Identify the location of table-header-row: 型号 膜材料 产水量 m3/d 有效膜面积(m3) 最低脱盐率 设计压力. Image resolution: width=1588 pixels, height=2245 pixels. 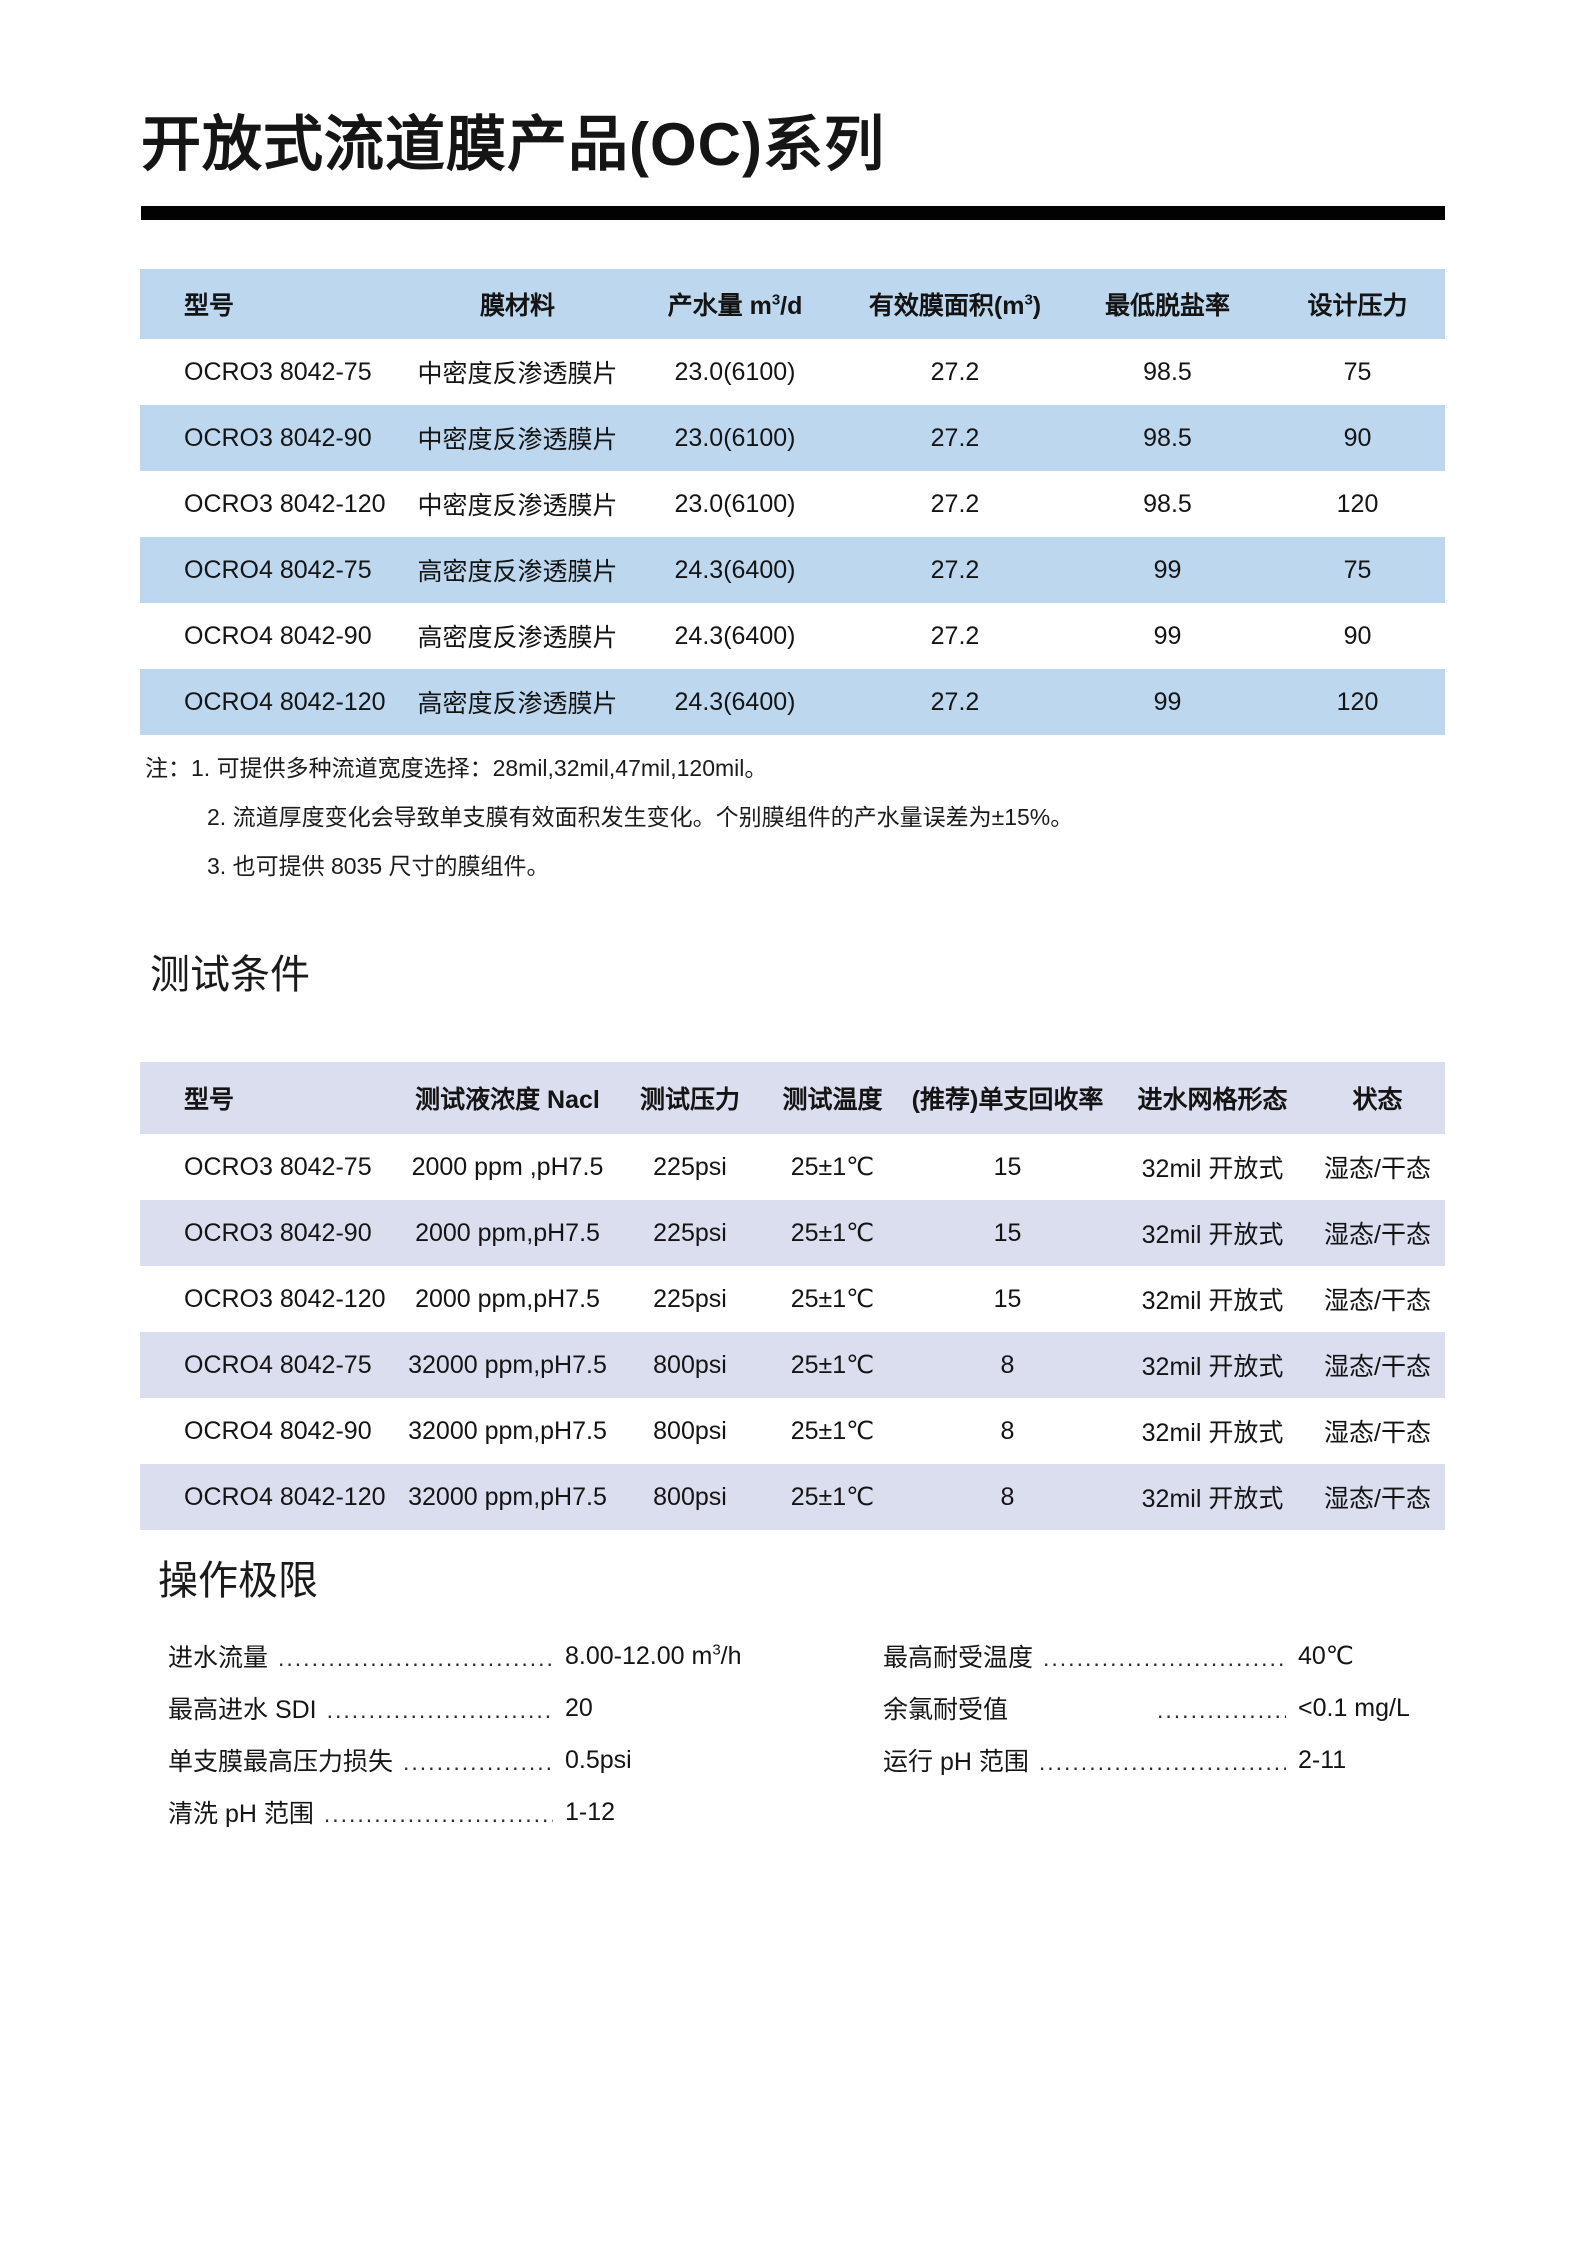
(792, 304).